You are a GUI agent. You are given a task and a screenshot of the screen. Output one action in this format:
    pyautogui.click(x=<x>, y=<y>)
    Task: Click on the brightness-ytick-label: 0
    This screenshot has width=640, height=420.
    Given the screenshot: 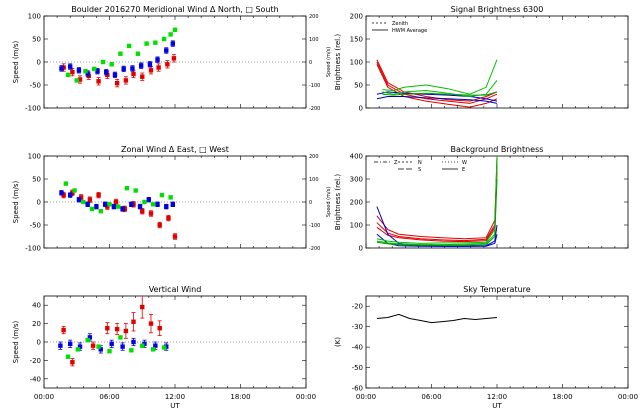 What is the action you would take?
    pyautogui.click(x=361, y=109)
    